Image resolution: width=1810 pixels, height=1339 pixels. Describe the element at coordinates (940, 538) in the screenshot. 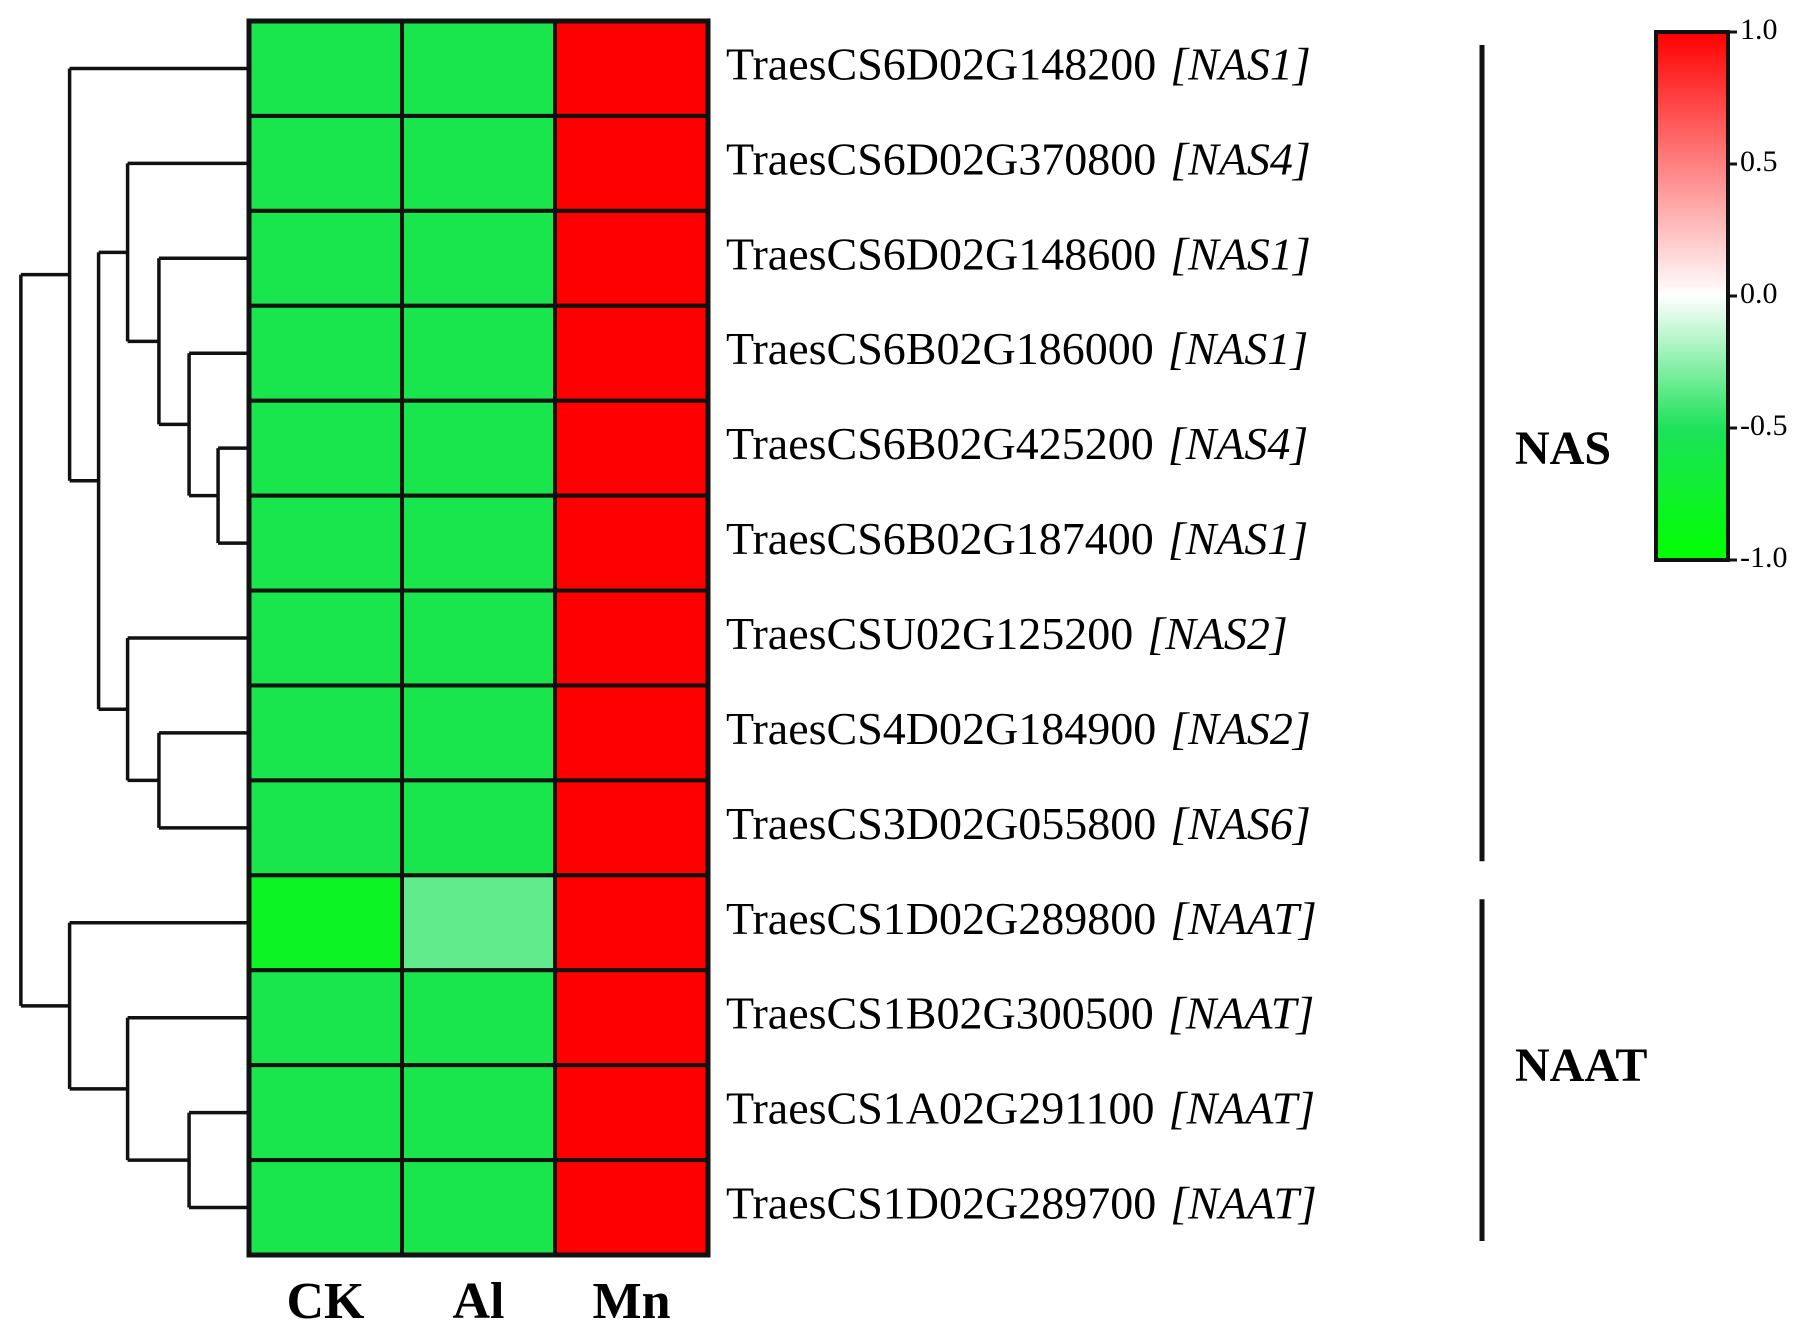

I see `gene-id: TraesCS6B02G187400` at that location.